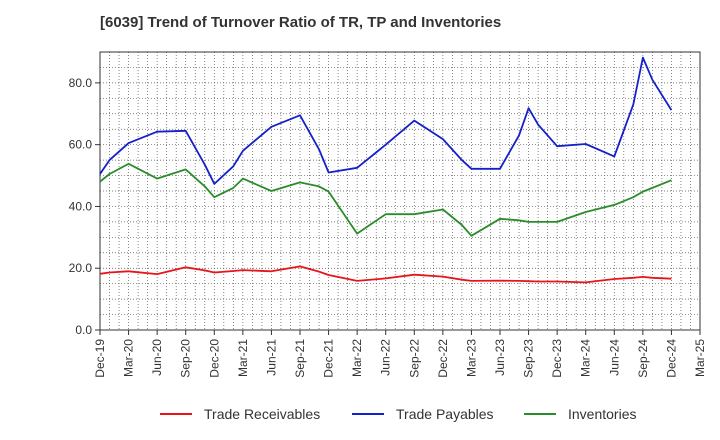 Image resolution: width=720 pixels, height=440 pixels. What do you see at coordinates (385, 199) in the screenshot?
I see `series-line-inventories` at bounding box center [385, 199].